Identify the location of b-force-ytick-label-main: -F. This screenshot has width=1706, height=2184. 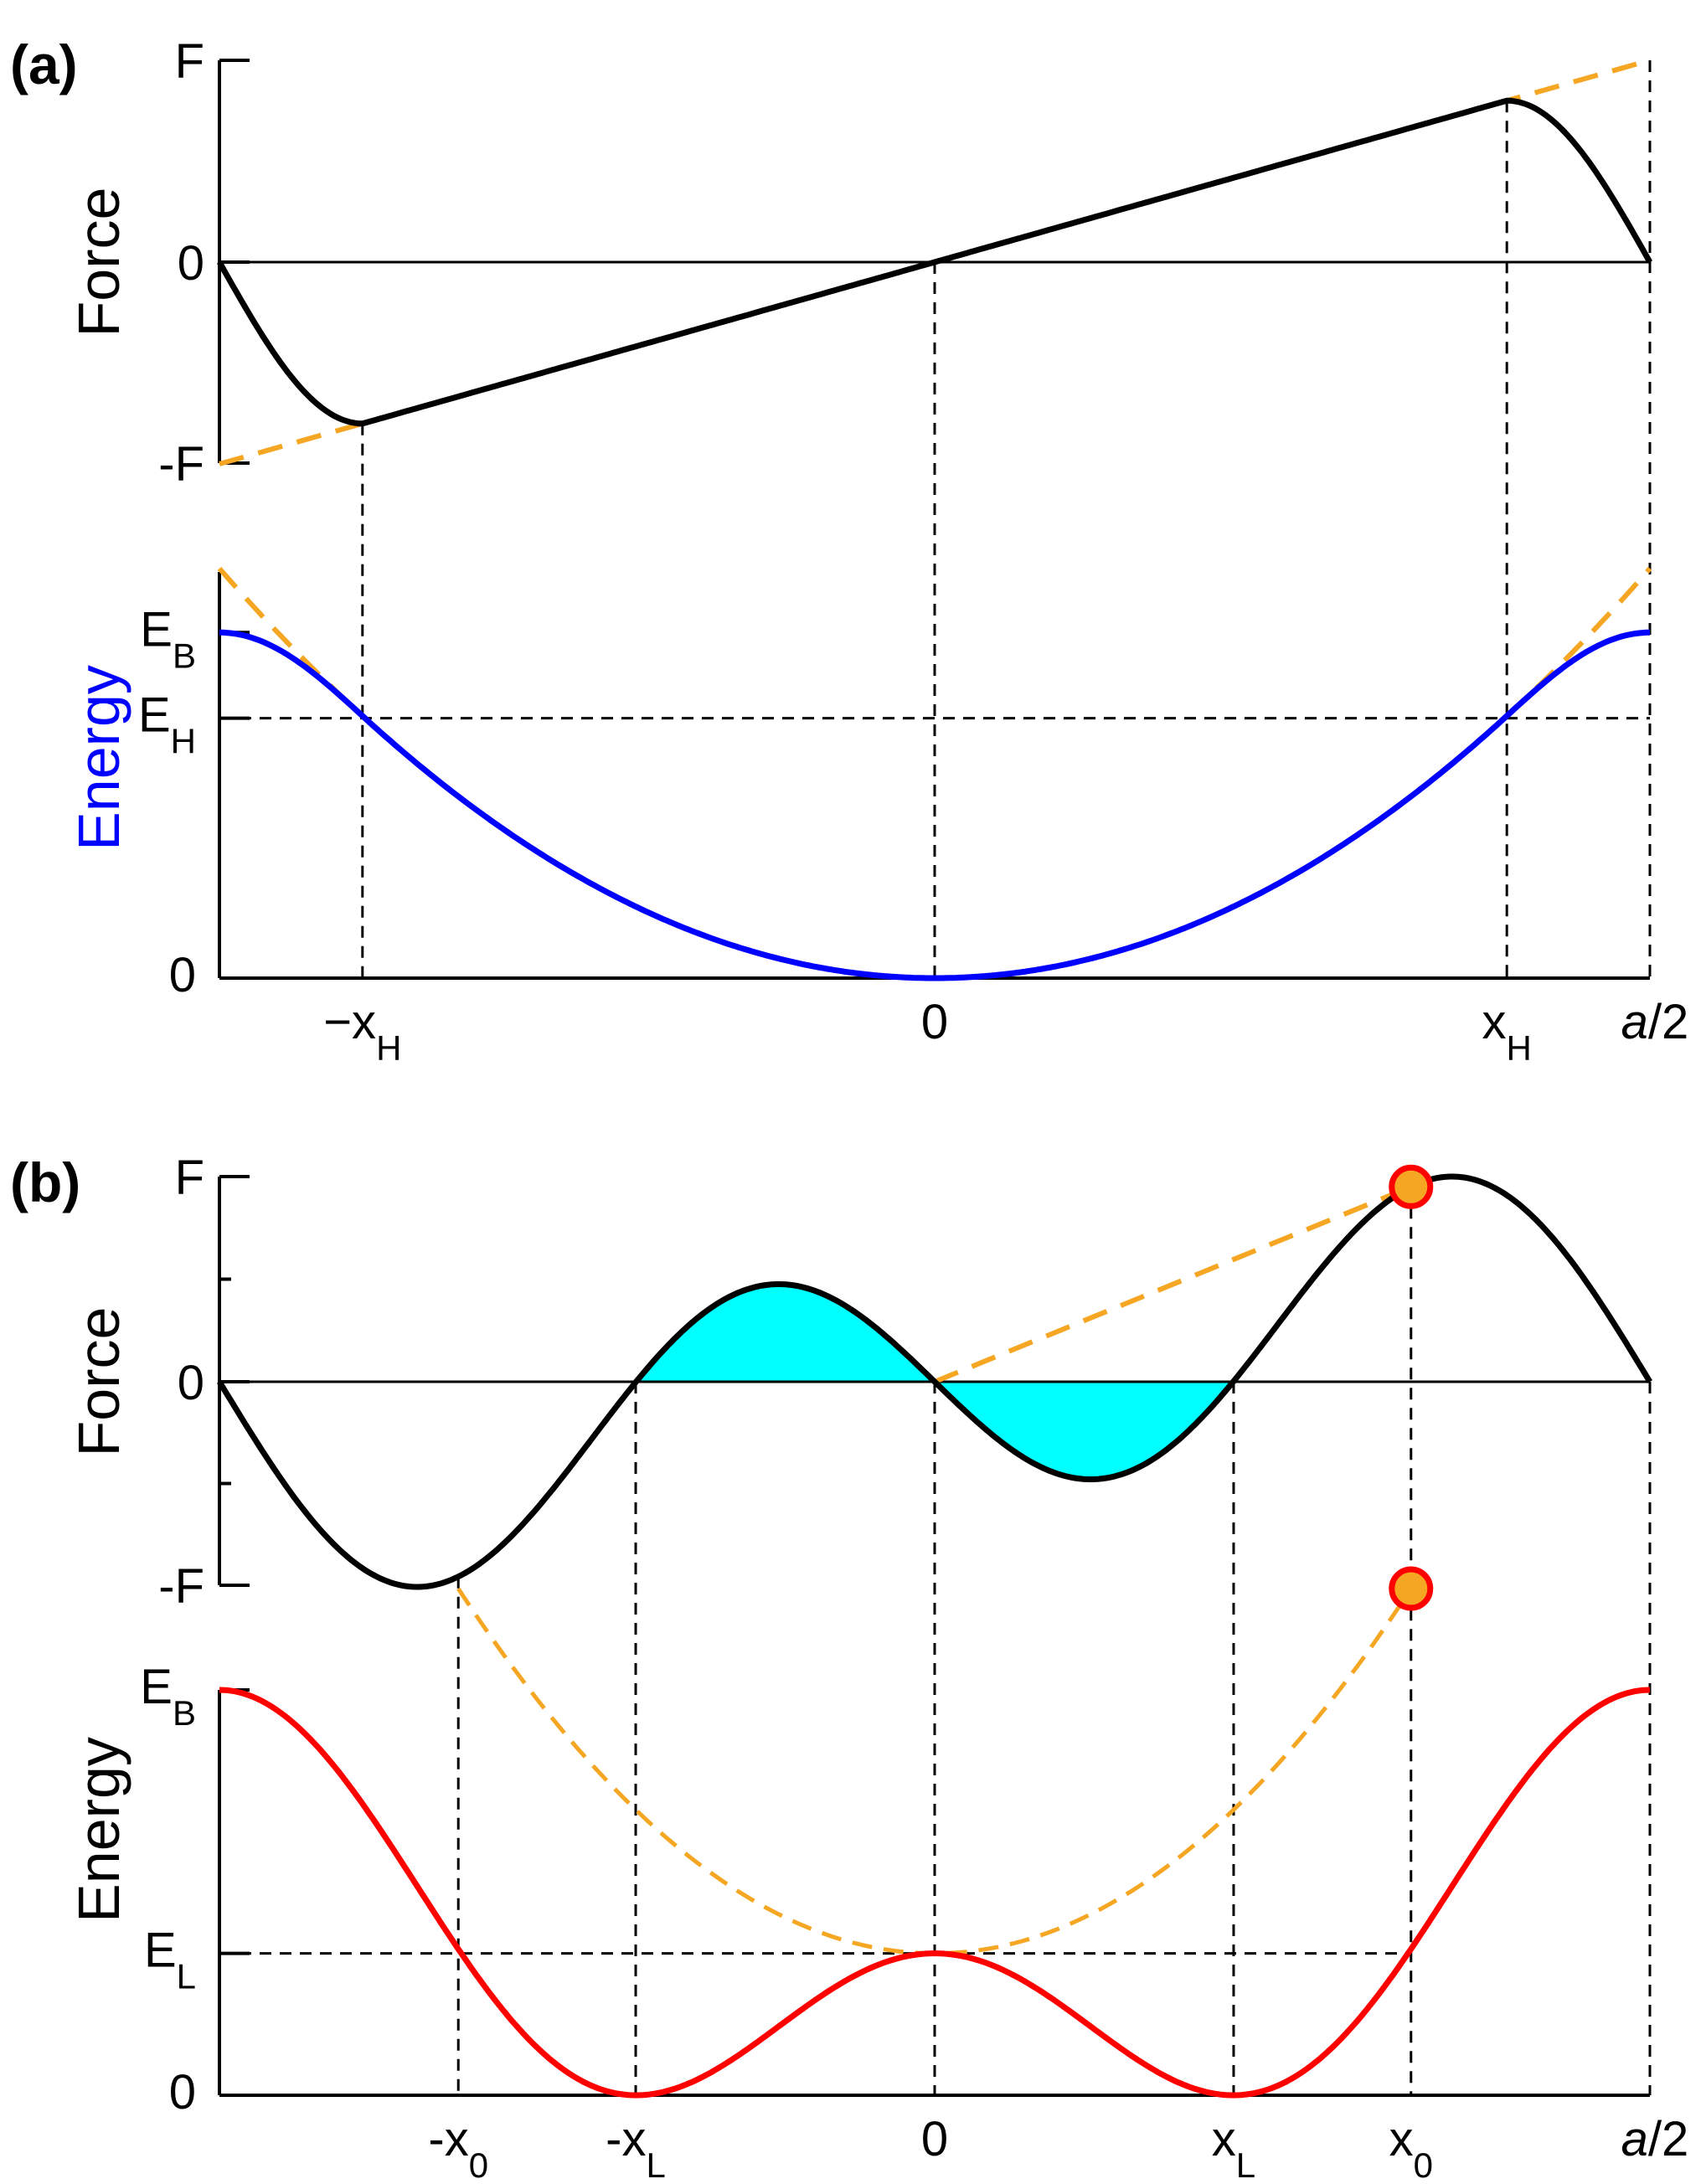
(181, 1586).